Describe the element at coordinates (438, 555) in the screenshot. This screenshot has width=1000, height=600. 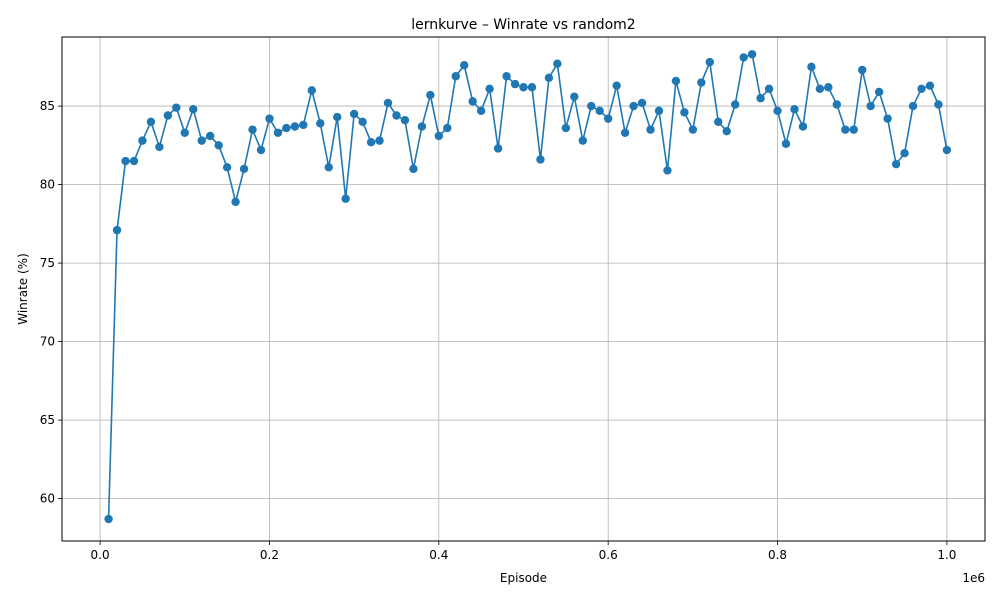
I see `x-tick-label: 0.4` at that location.